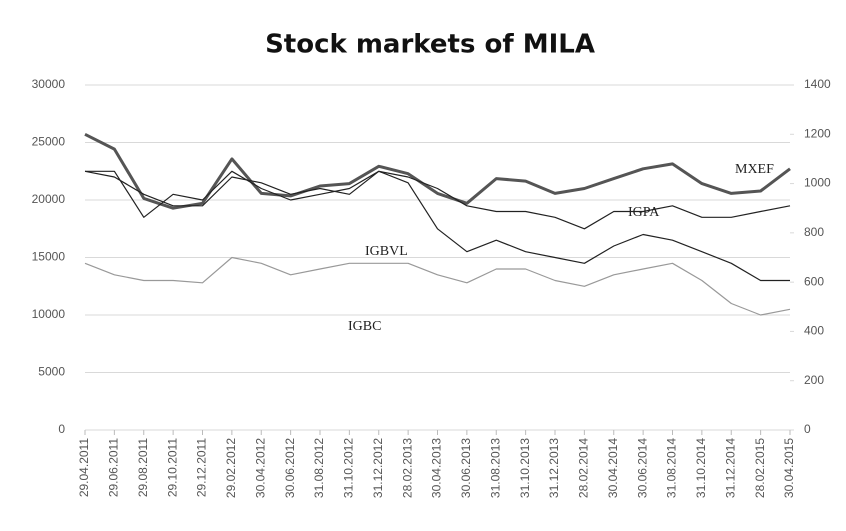 Image resolution: width=846 pixels, height=531 pixels. I want to click on x-tick-label: 30.06.2012, so click(290, 468).